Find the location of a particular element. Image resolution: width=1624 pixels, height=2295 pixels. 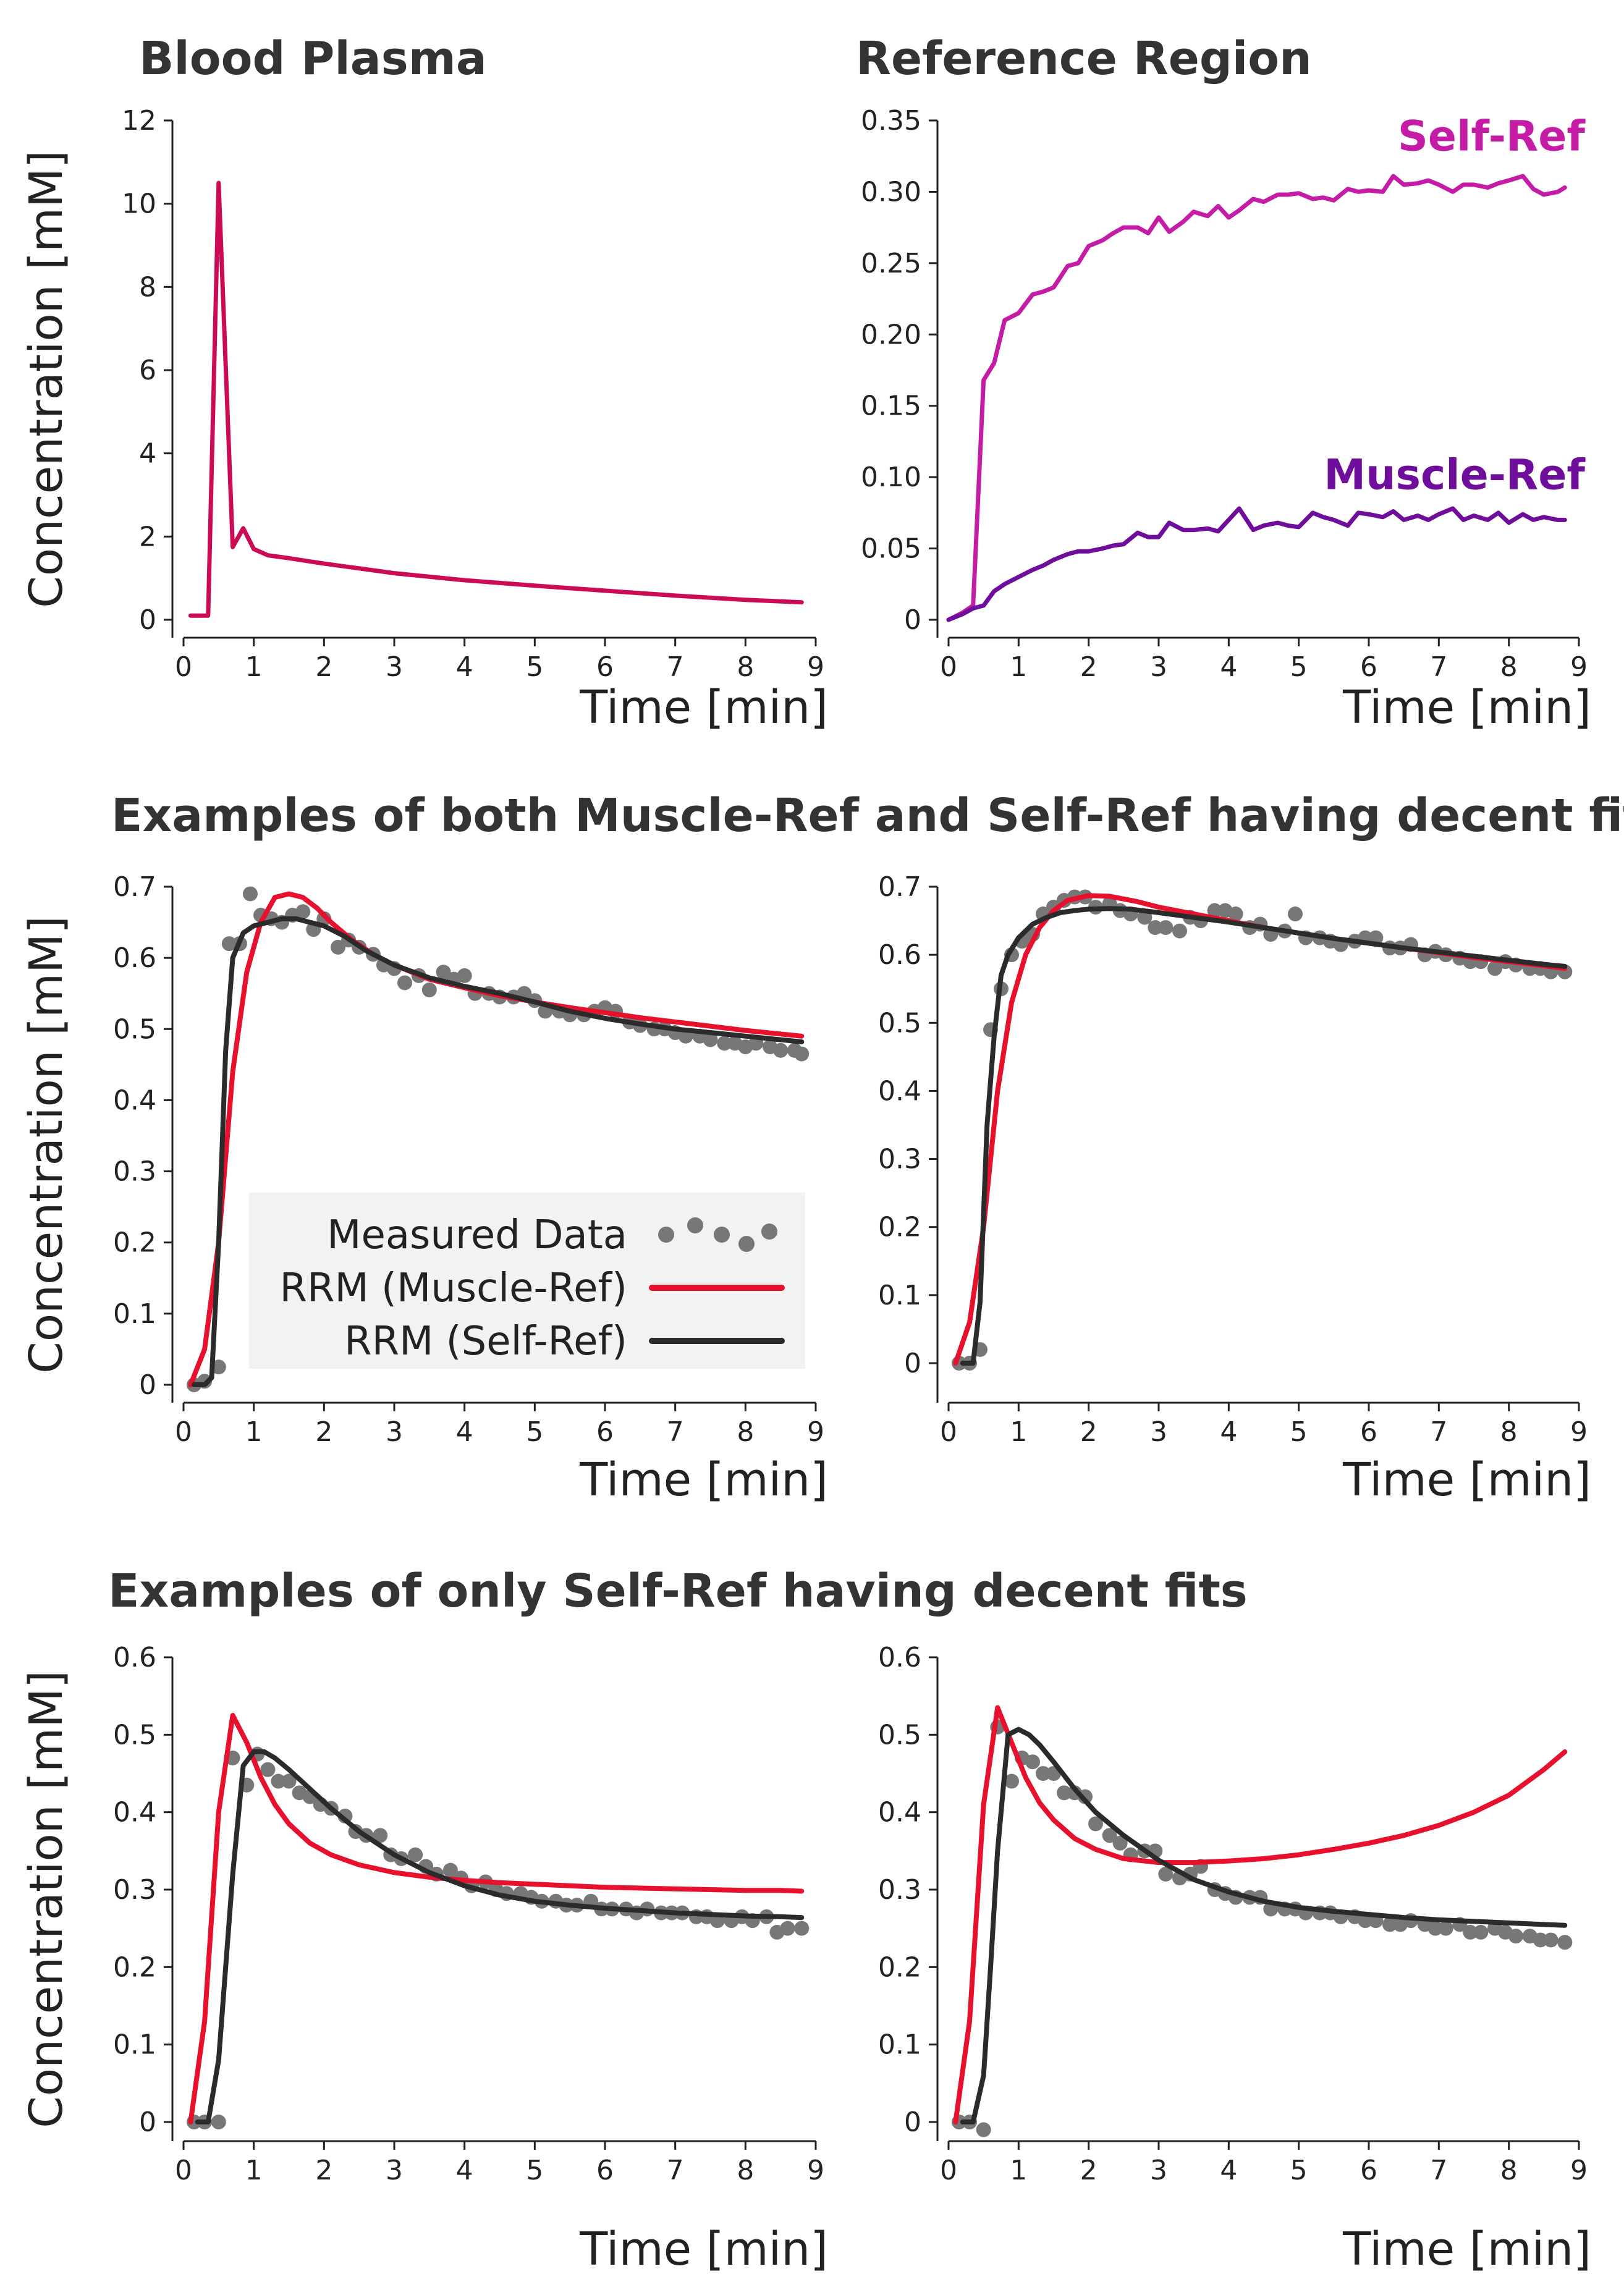

y-axis-label: Concentration [mM] is located at coordinates (46, 1899).